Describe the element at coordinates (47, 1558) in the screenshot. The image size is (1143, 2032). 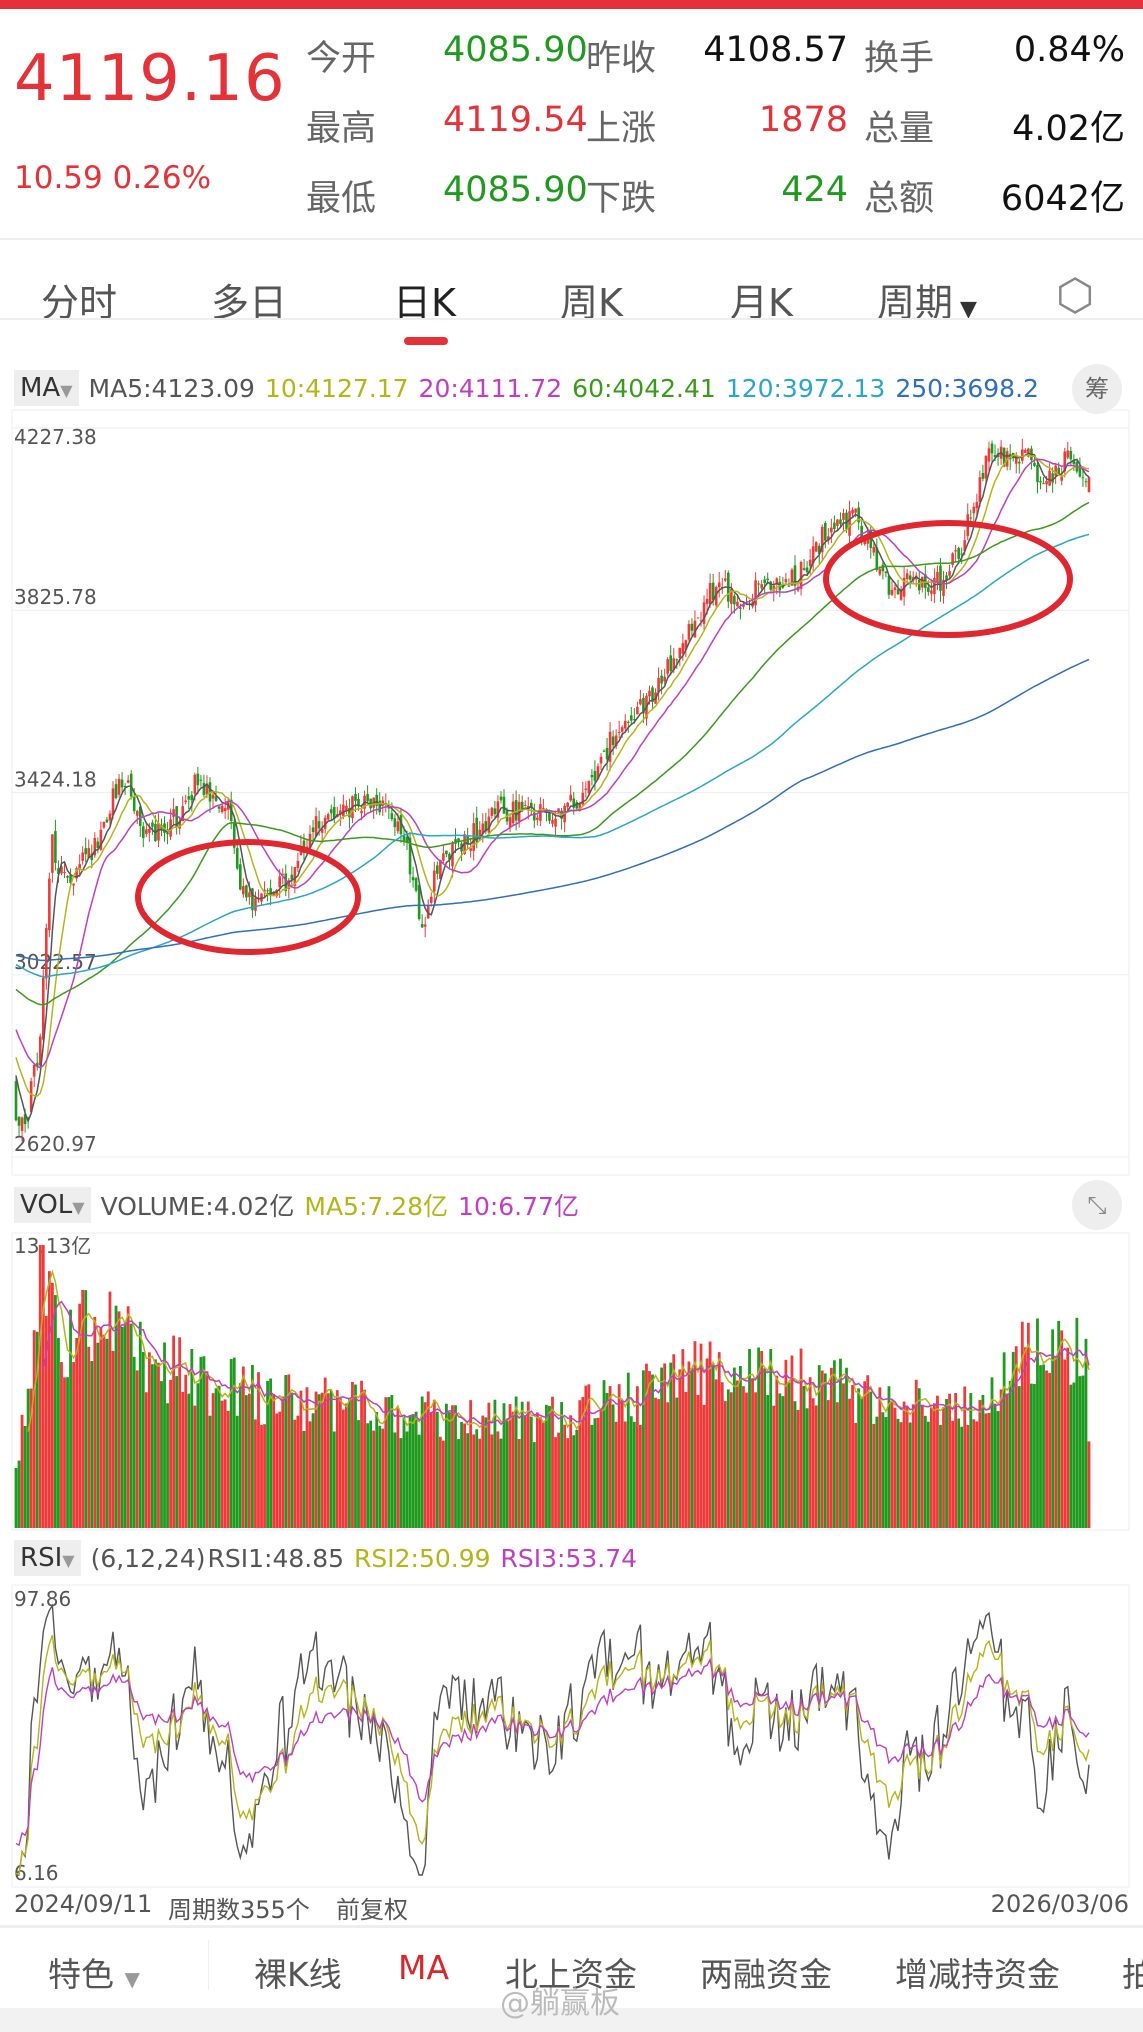
I see `rsi-indicator-dropdown: RSI▼` at that location.